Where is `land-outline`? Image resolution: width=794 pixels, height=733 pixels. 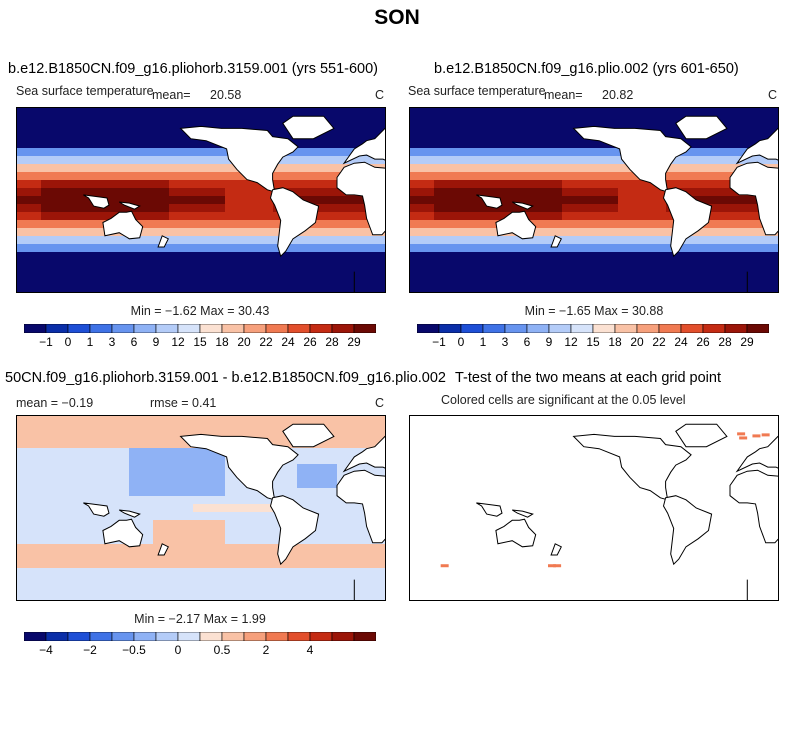
land-outline is located at coordinates (522, 205).